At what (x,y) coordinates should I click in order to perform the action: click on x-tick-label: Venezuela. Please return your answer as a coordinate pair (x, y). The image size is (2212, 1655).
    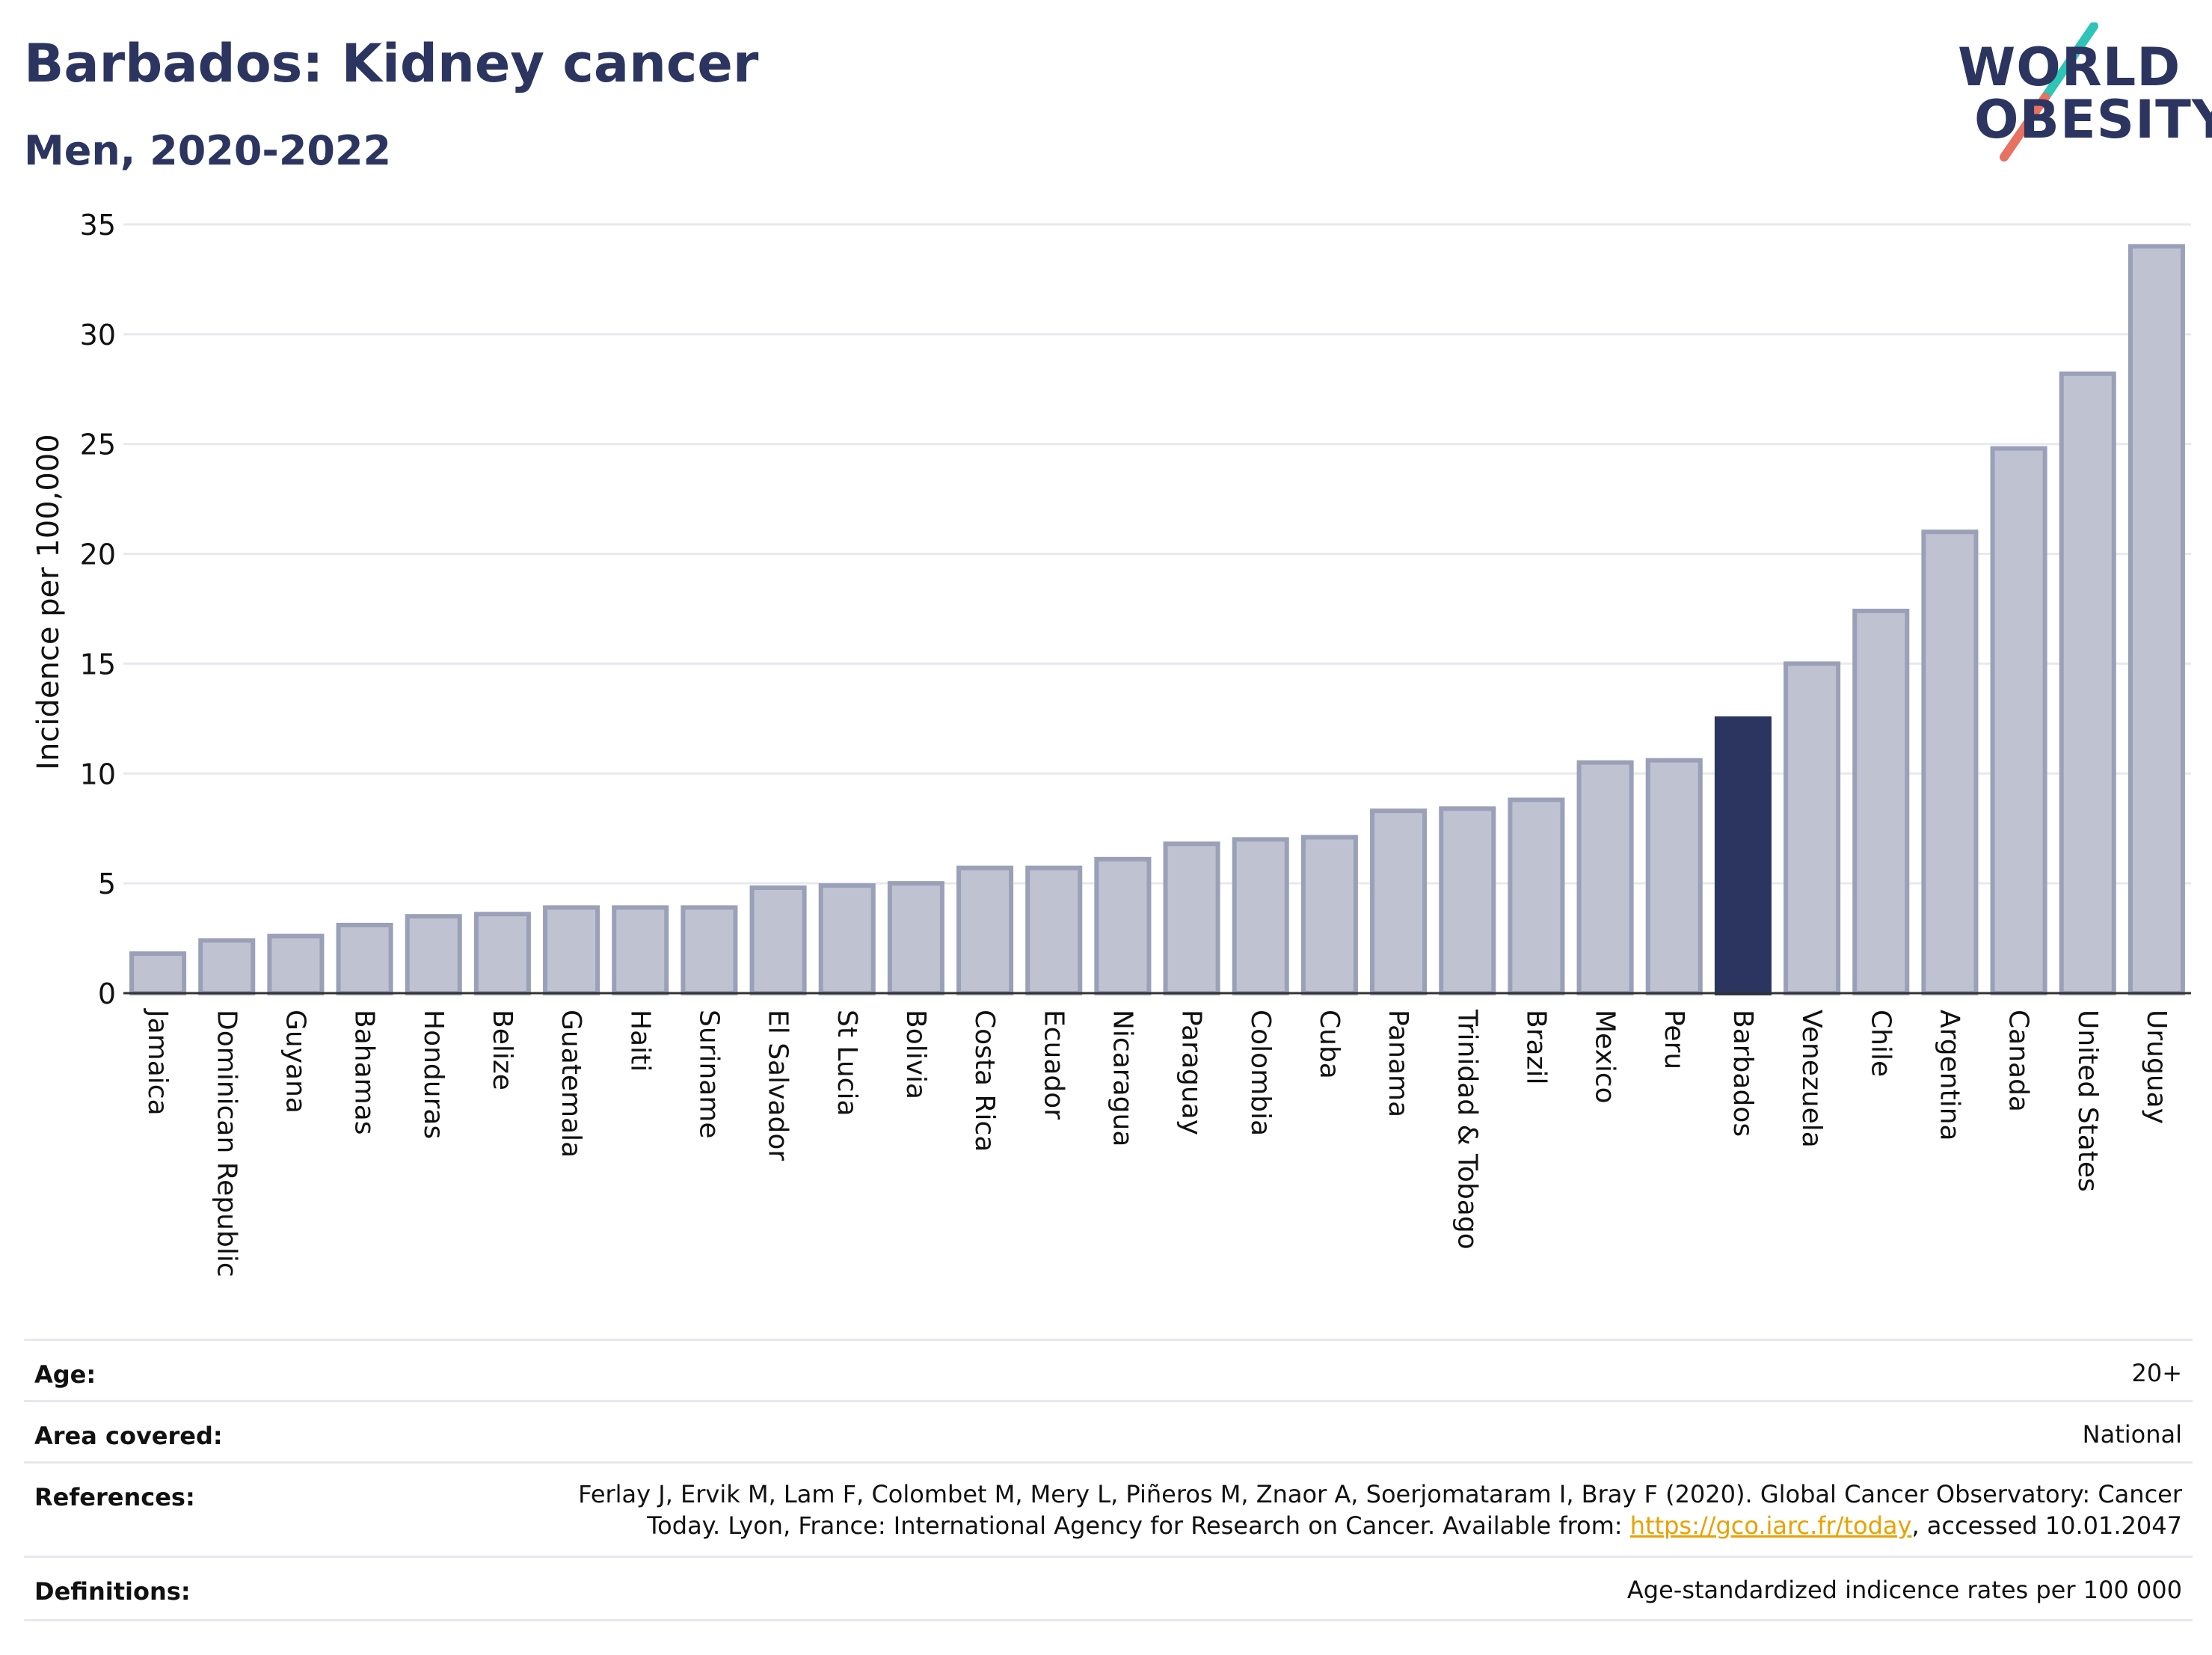
    Looking at the image, I should click on (1811, 1079).